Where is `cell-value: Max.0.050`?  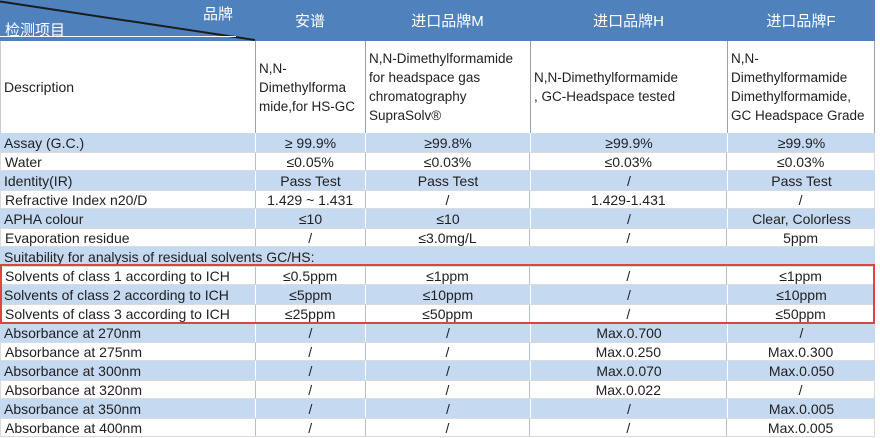 cell-value: Max.0.050 is located at coordinates (801, 370).